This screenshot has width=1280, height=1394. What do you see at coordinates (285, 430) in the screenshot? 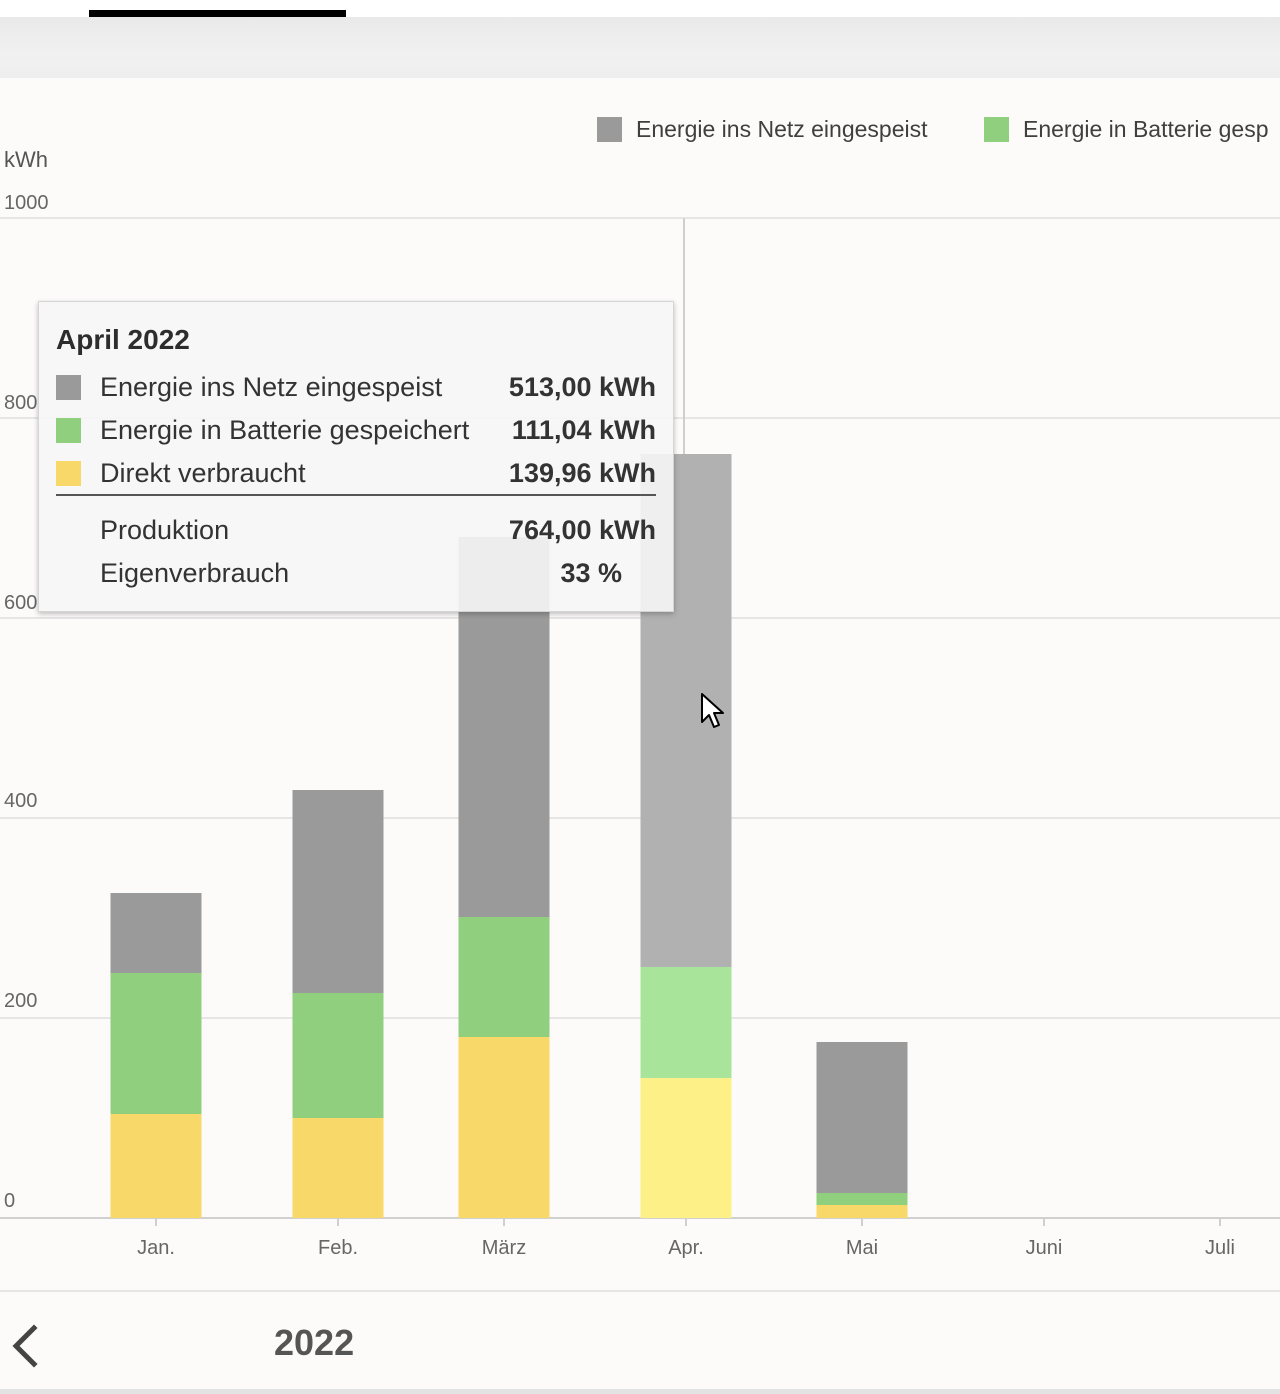
I see `tooltip-label: Energie in Batterie gespeichert` at bounding box center [285, 430].